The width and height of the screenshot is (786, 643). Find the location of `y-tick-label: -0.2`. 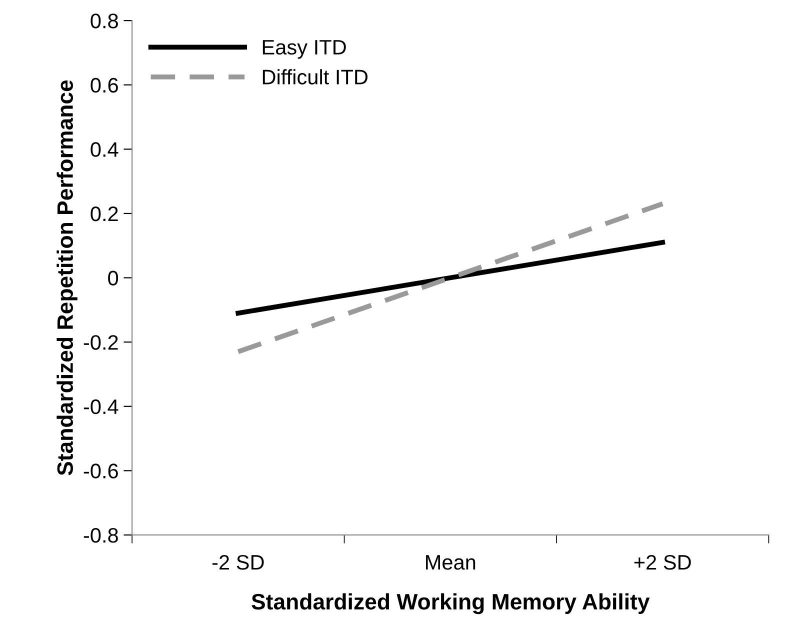

y-tick-label: -0.2 is located at coordinates (101, 342).